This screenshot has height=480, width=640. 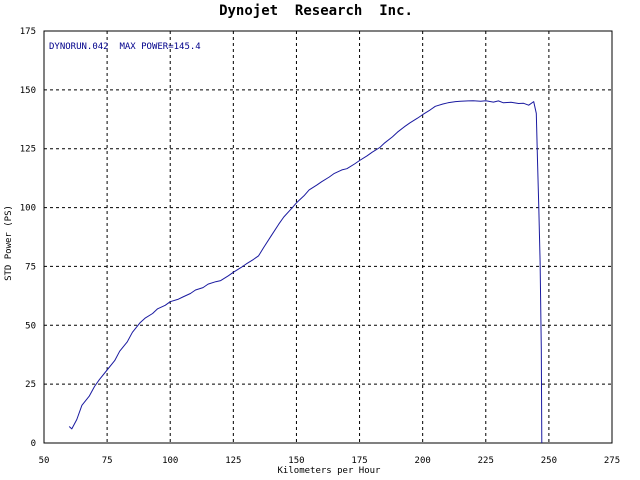 I want to click on x-tick-label: 100, so click(x=170, y=461).